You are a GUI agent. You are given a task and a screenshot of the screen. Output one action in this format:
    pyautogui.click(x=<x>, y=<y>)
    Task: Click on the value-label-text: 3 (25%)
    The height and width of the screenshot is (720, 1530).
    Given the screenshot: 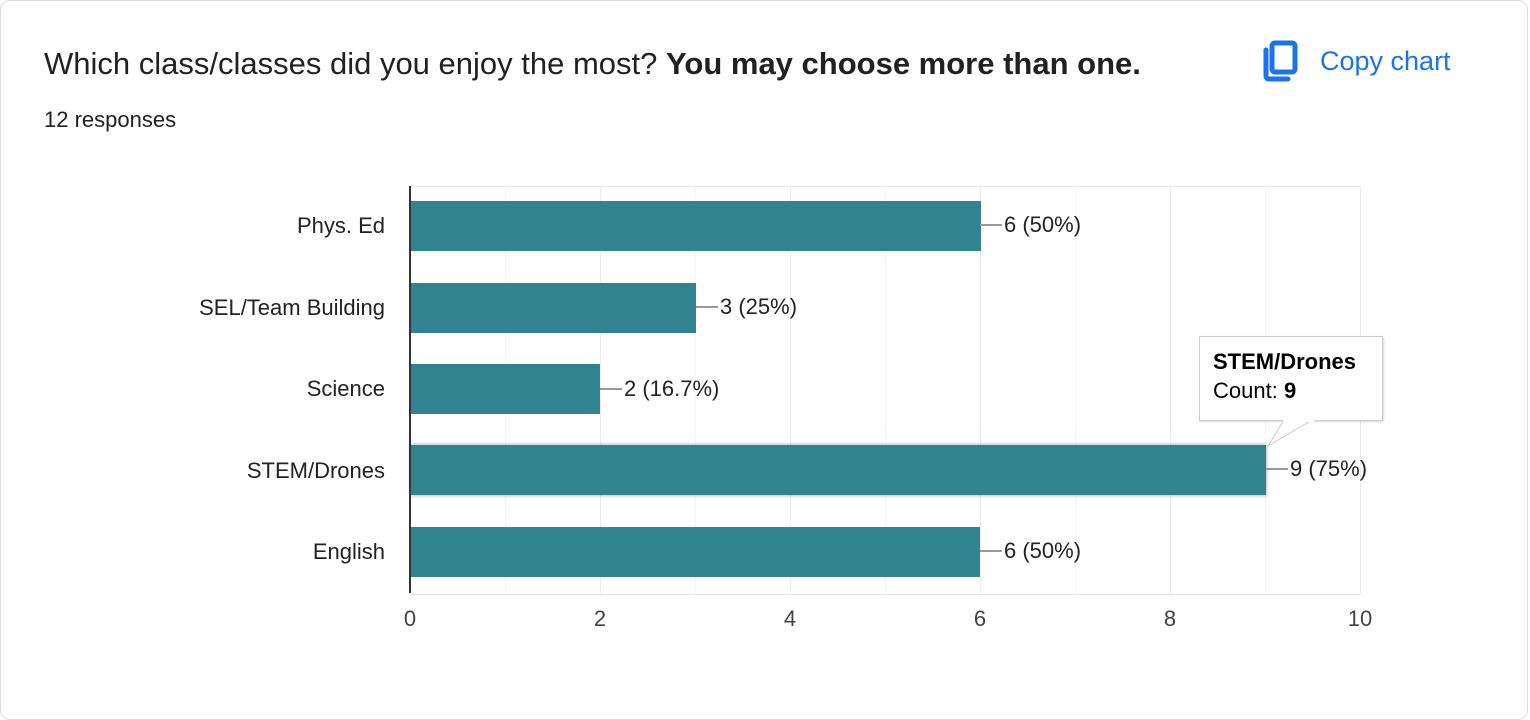 What is the action you would take?
    pyautogui.click(x=759, y=306)
    